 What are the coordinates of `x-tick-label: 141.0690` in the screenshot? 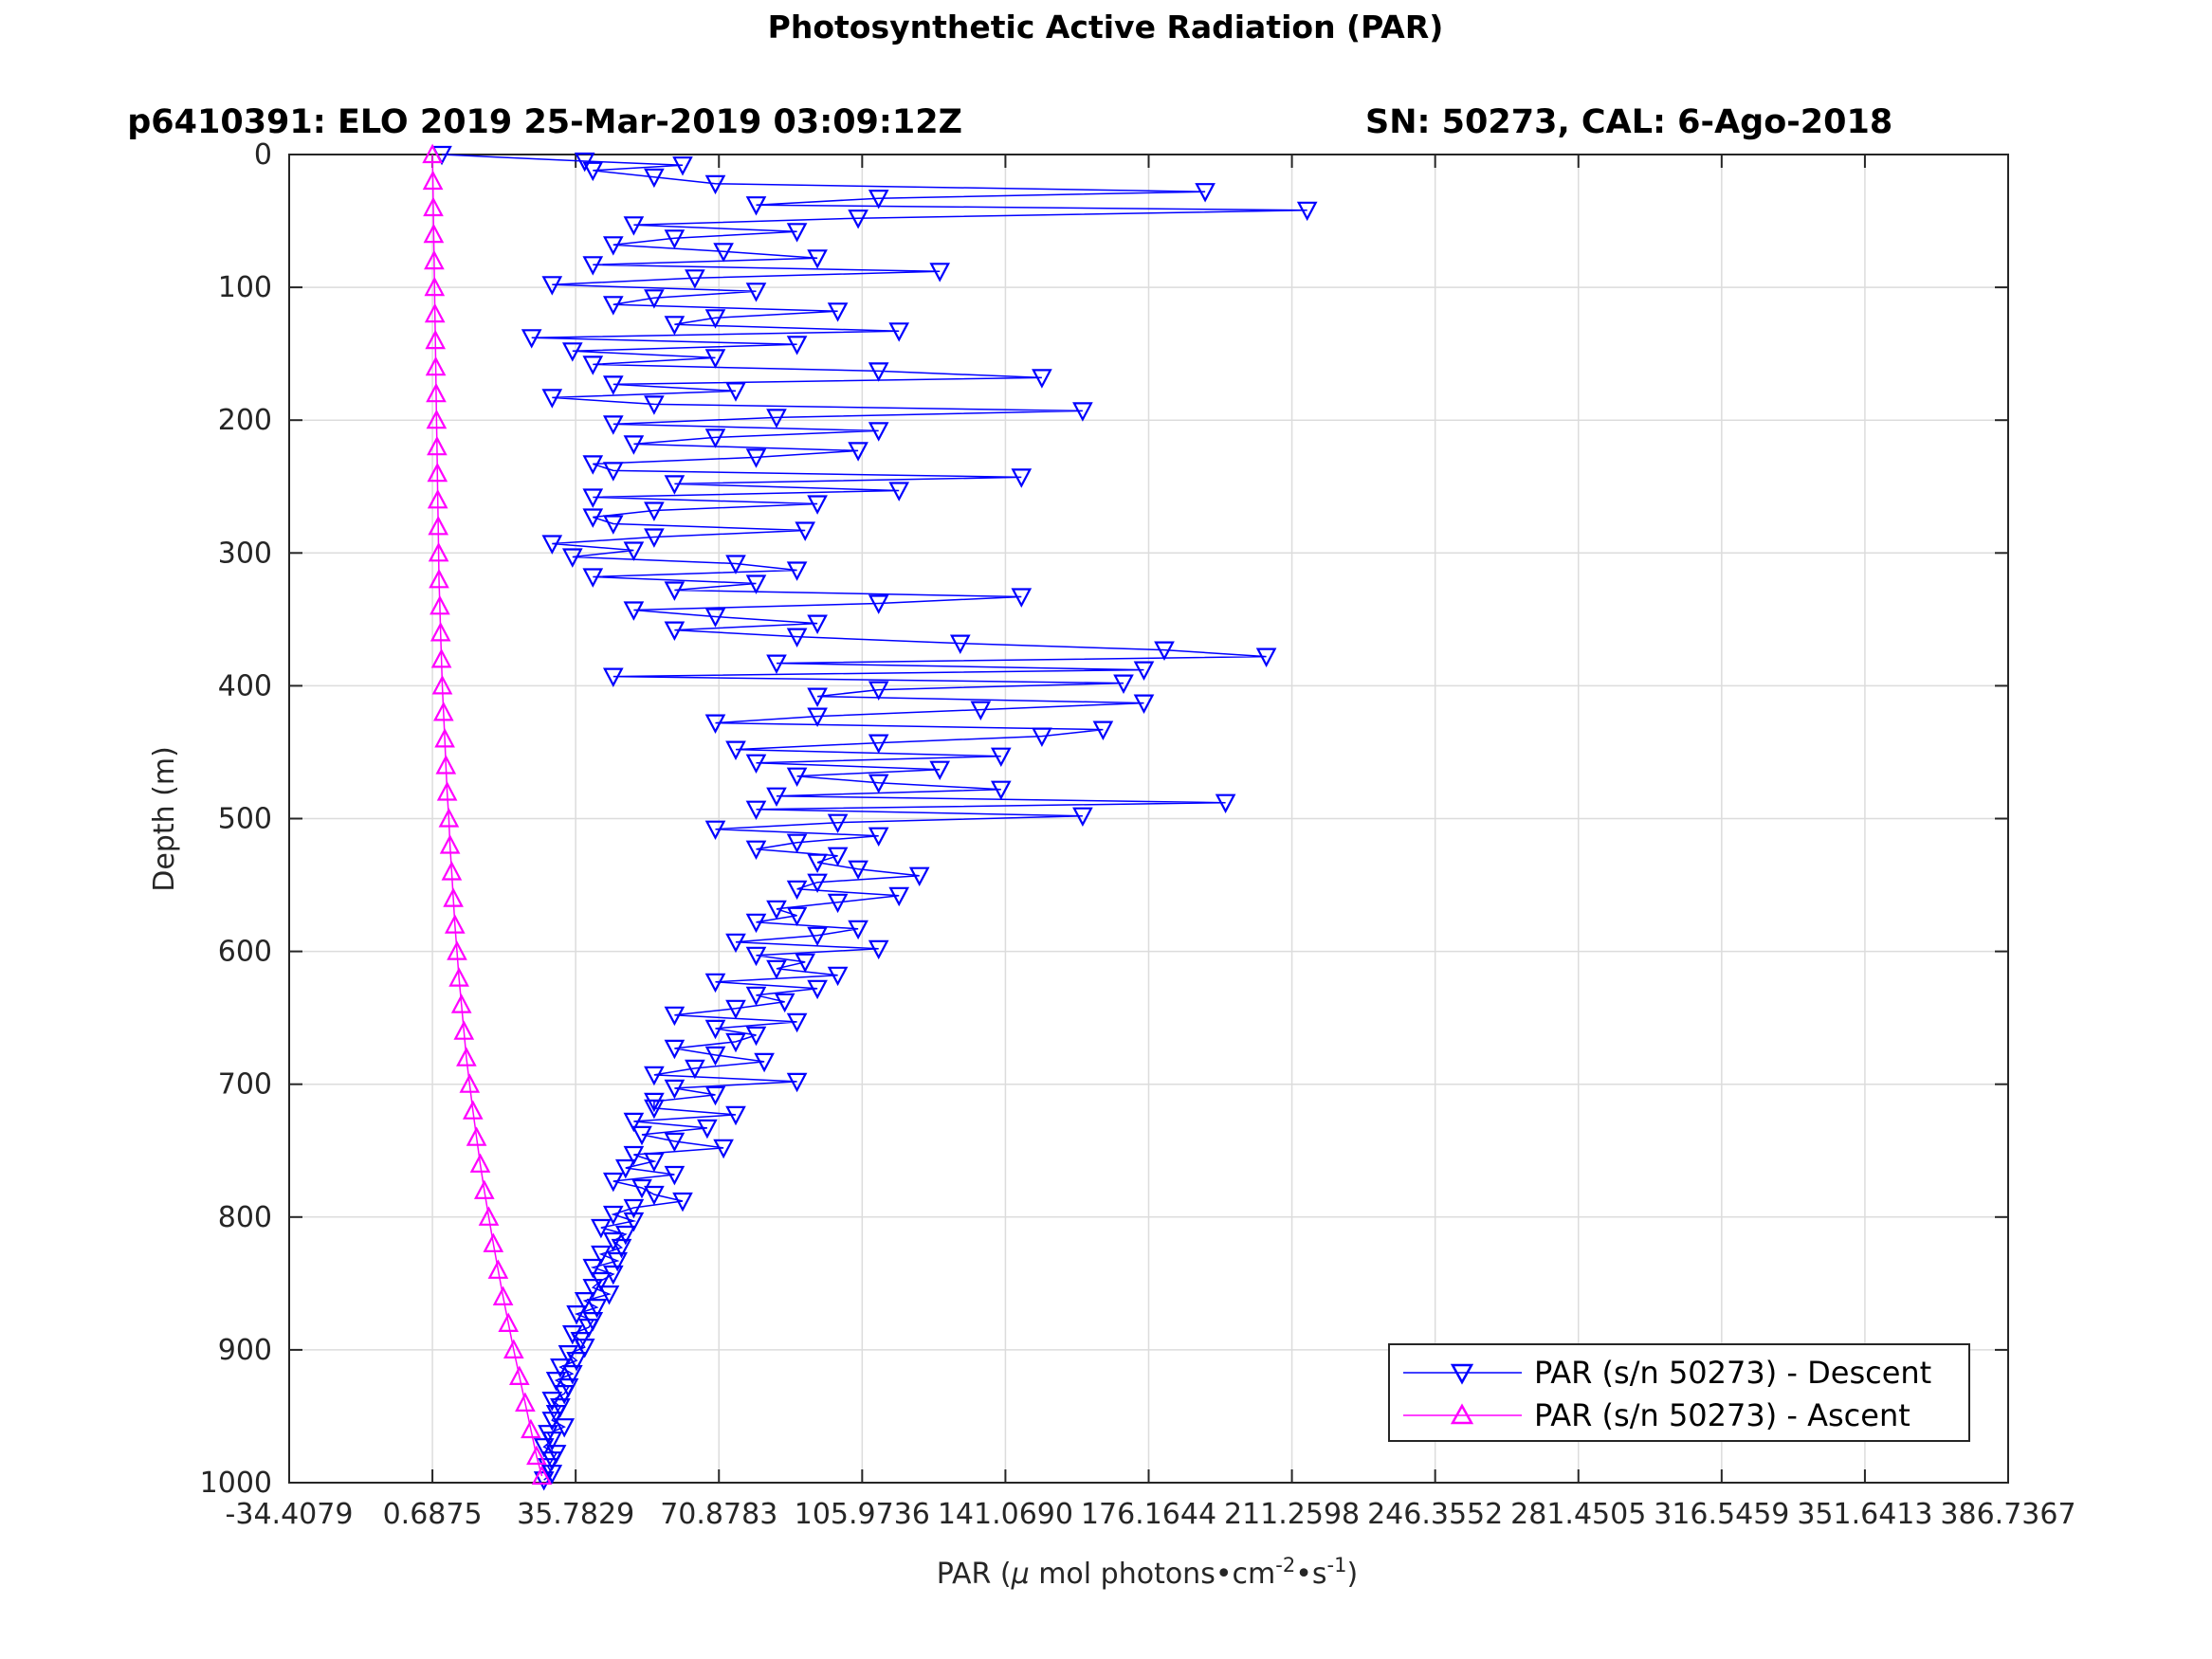 It's located at (1005, 1514).